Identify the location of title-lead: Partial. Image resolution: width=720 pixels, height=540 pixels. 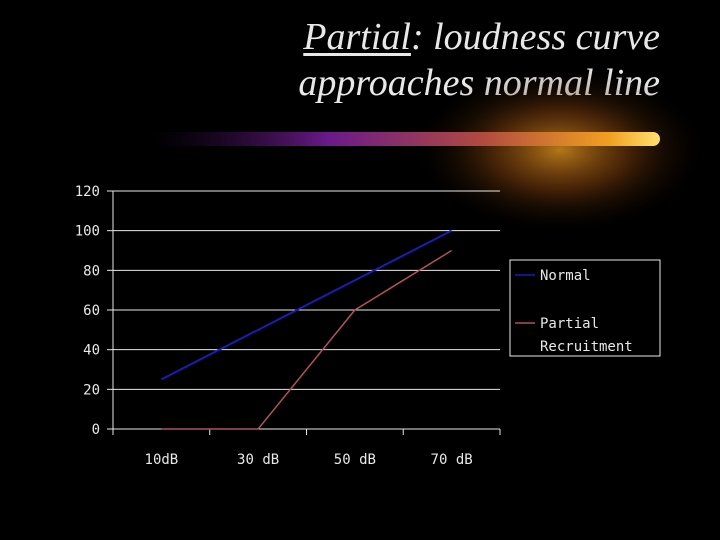
(357, 37).